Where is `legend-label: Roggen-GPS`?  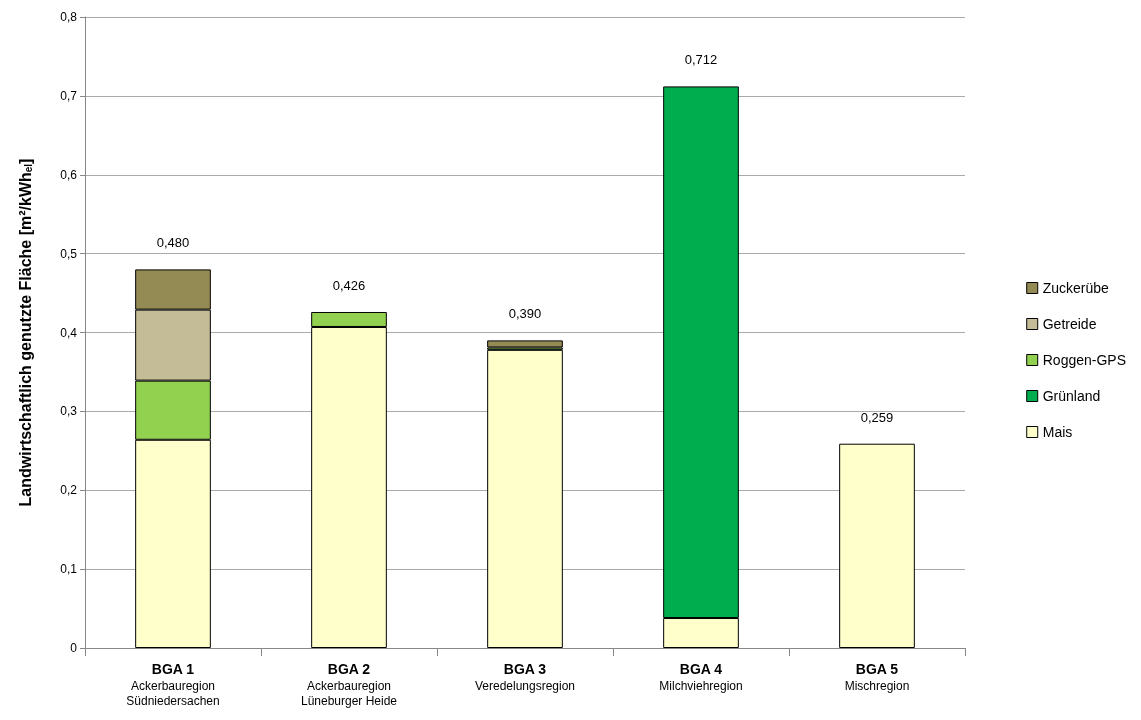 legend-label: Roggen-GPS is located at coordinates (1084, 360).